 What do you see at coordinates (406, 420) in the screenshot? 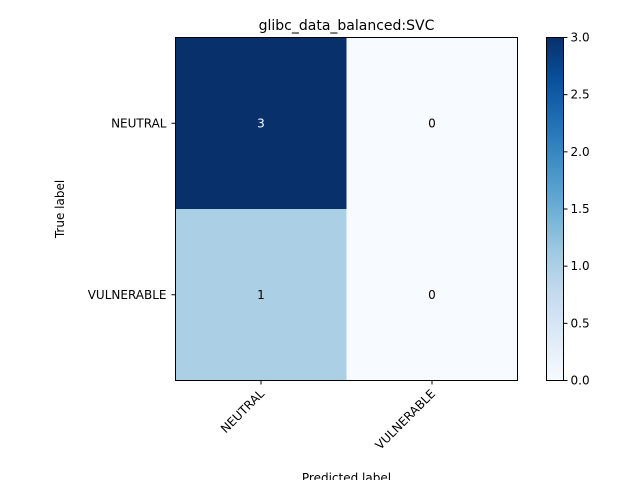
I see `x-tick-label: VULNERABLE` at bounding box center [406, 420].